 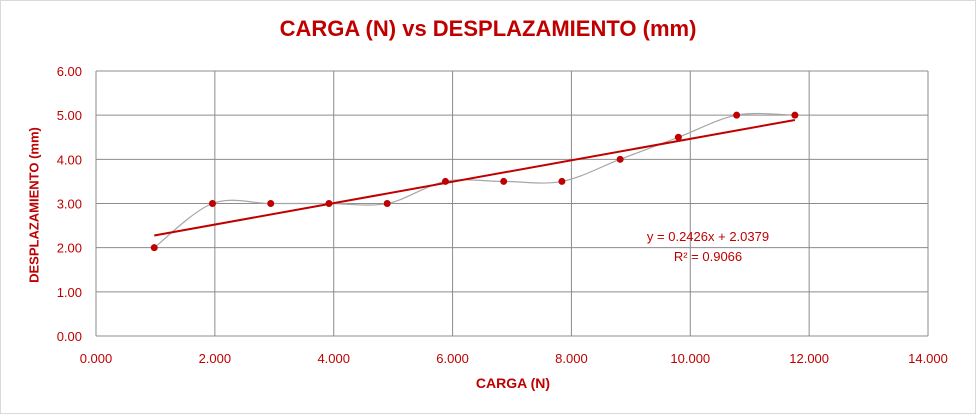 What do you see at coordinates (69, 115) in the screenshot?
I see `y-tick-label: 5.00` at bounding box center [69, 115].